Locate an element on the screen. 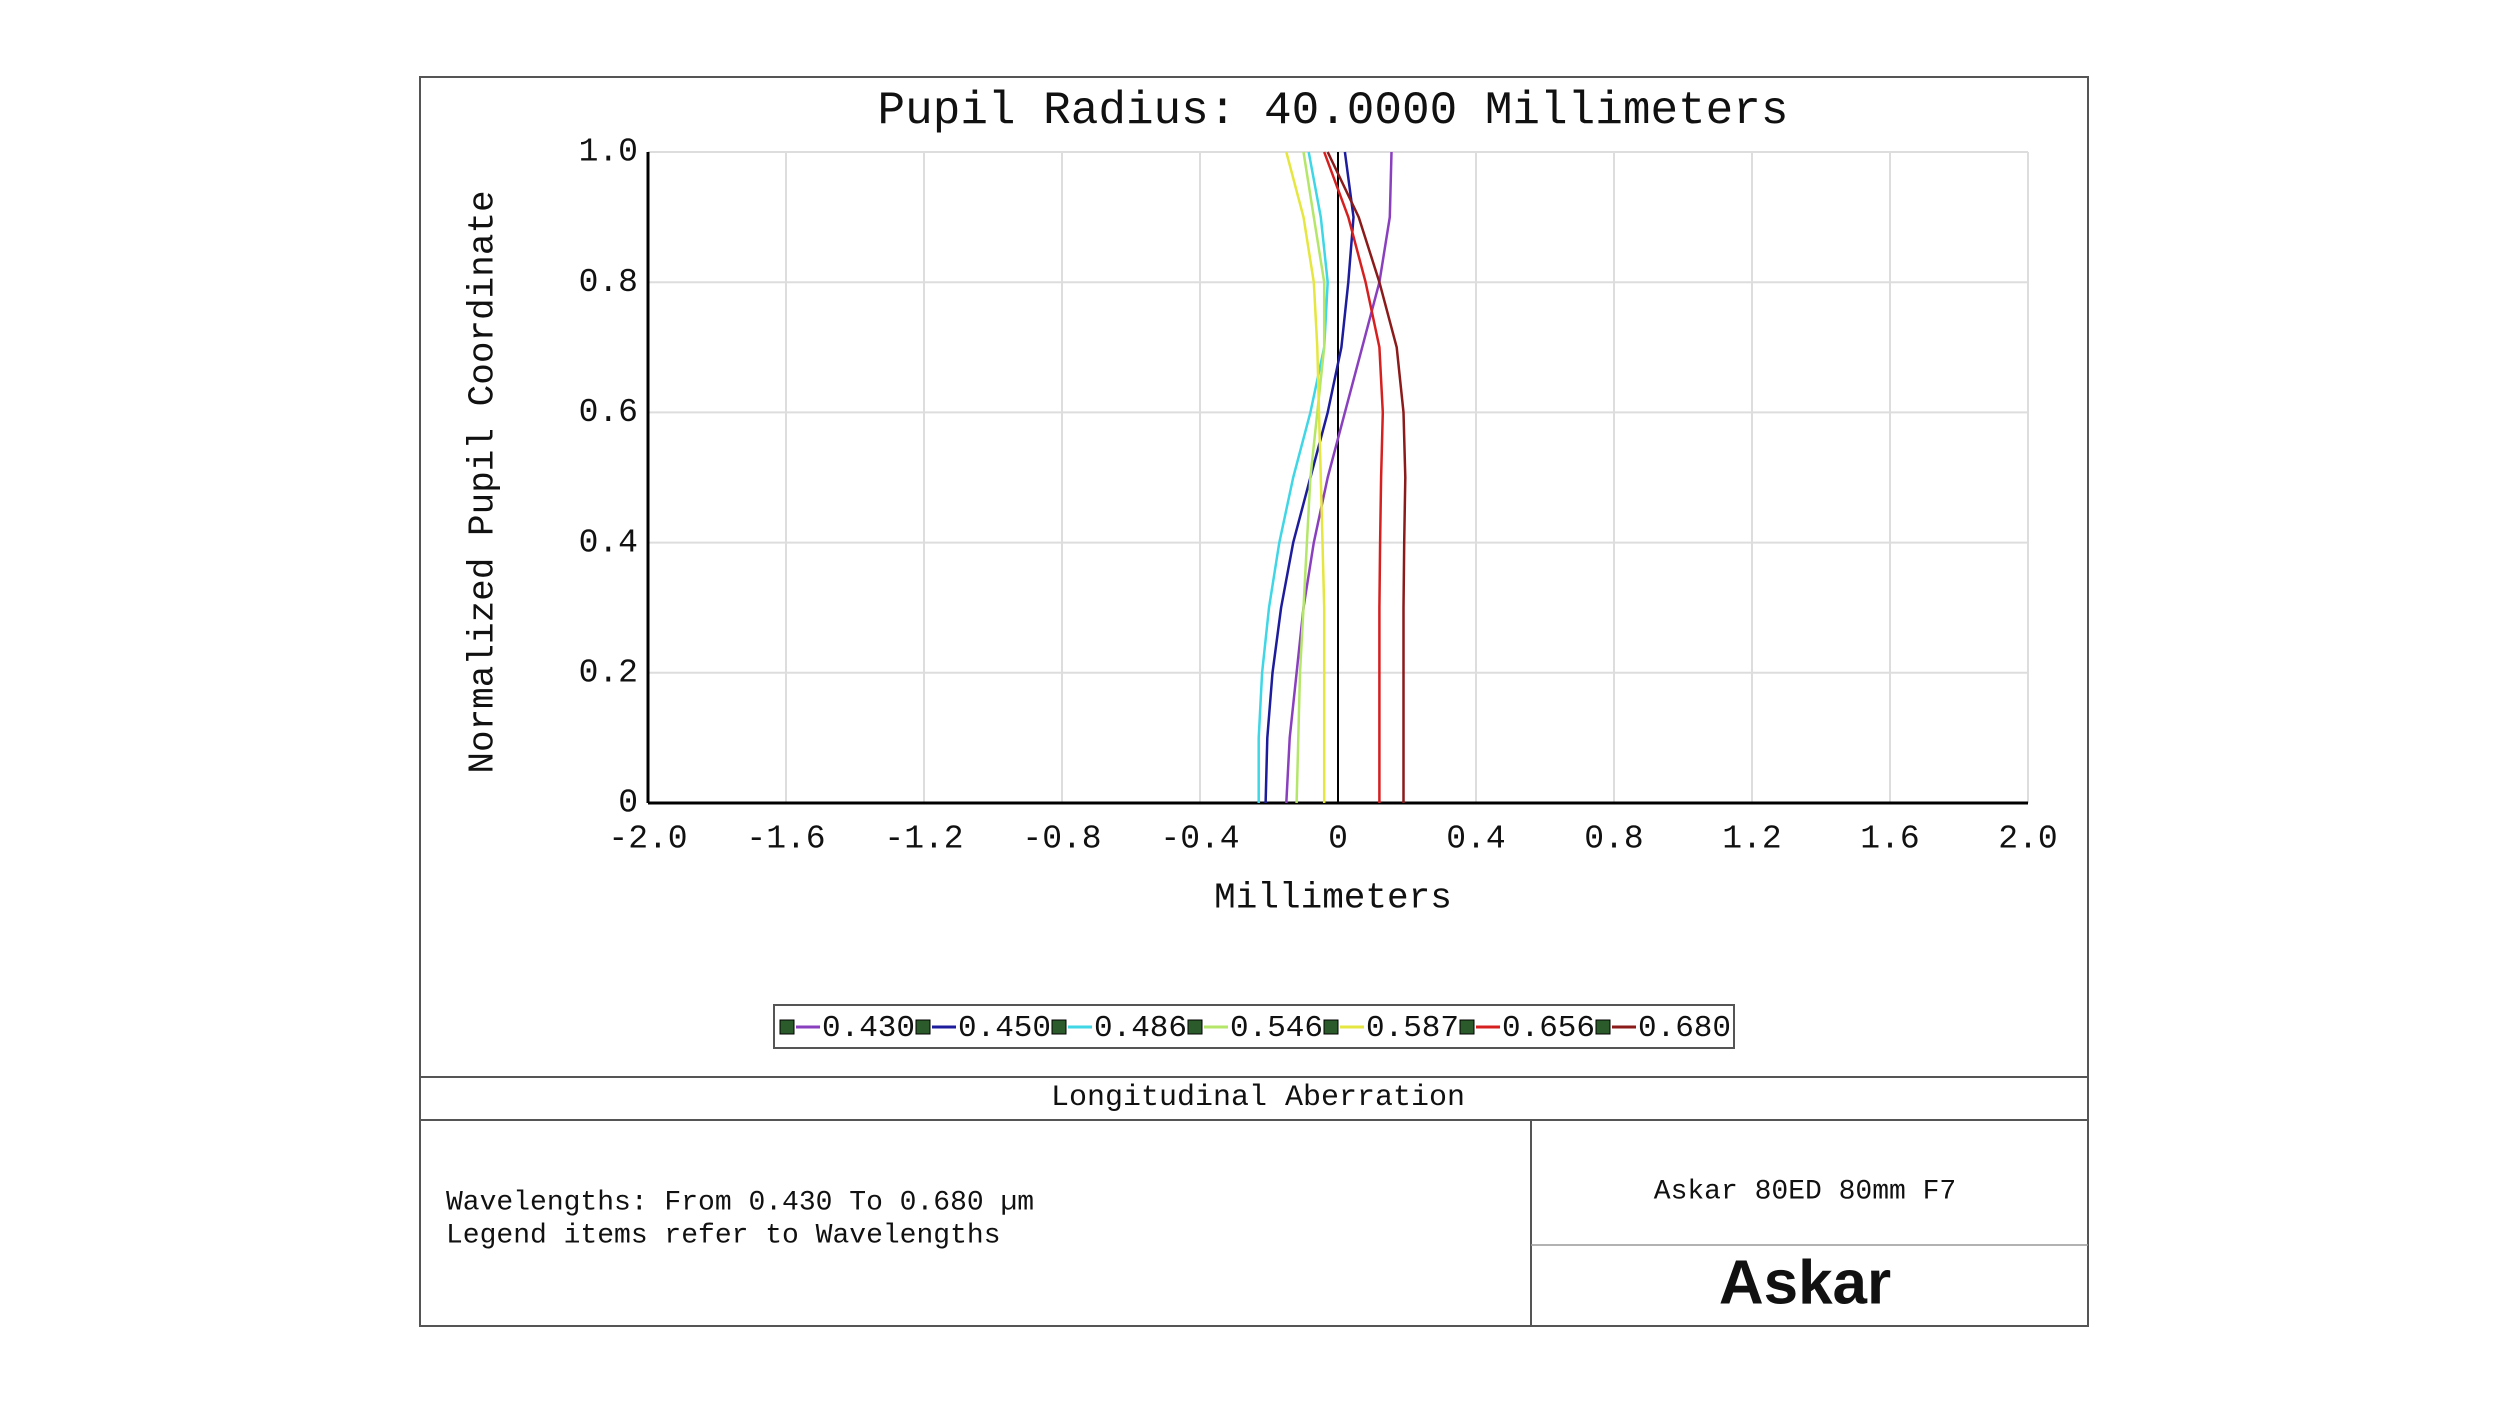 The height and width of the screenshot is (1406, 2500). x-tick-label: 2.0 is located at coordinates (2027, 839).